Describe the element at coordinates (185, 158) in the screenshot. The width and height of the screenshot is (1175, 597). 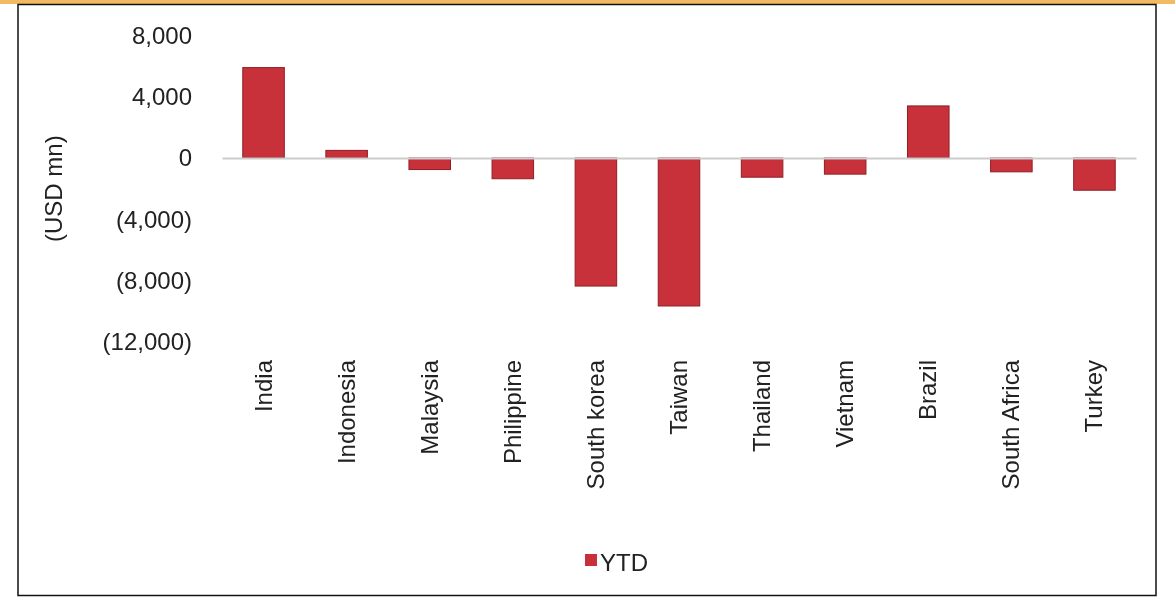
I see `y-tick-label: 0` at that location.